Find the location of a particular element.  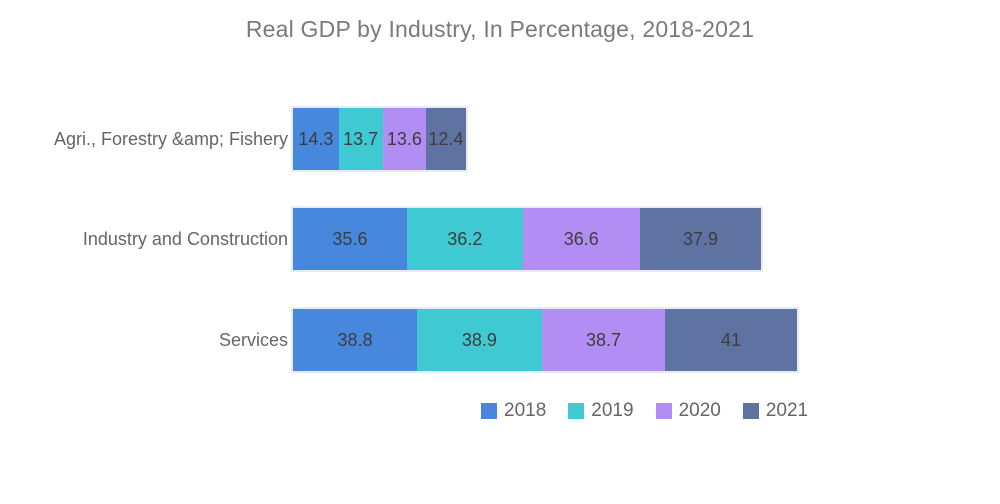

bar-segment-2020: 38.7 is located at coordinates (603, 340).